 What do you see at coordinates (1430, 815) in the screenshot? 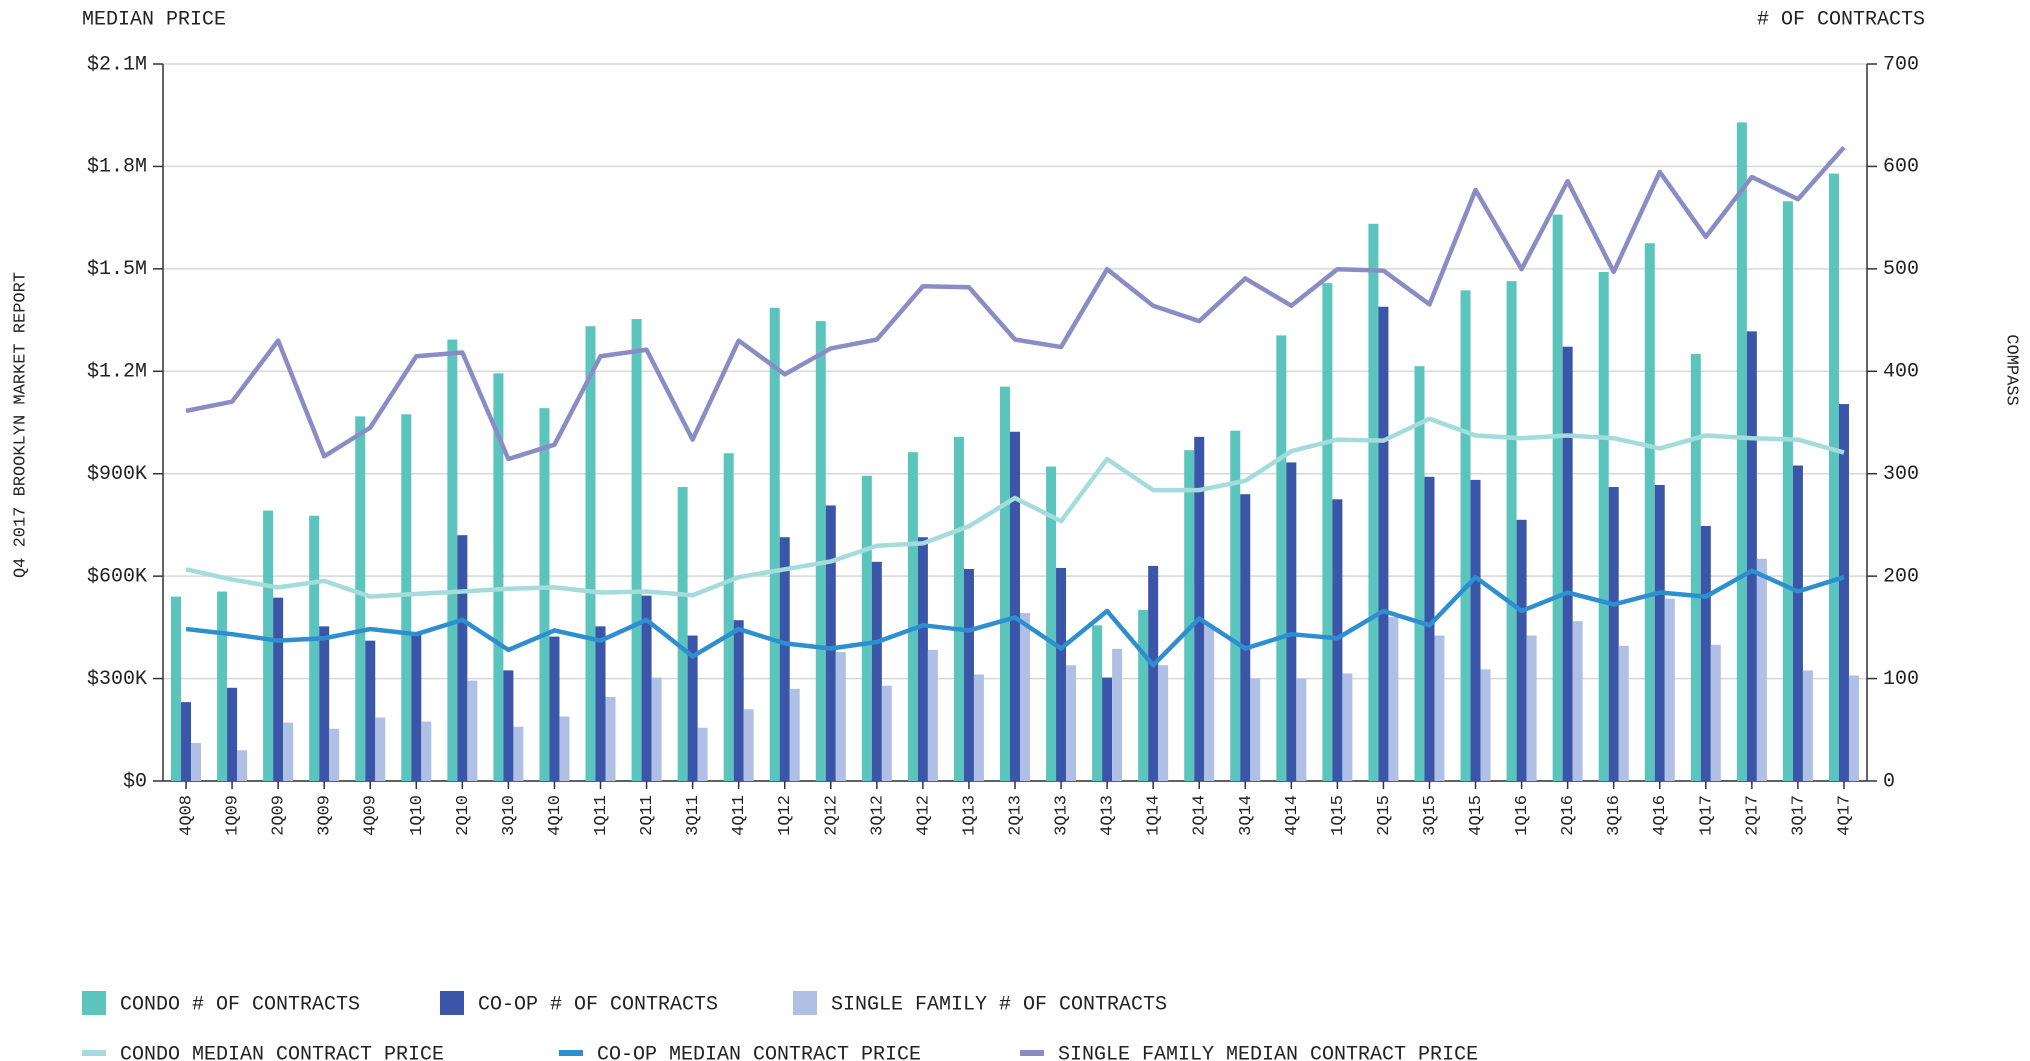
I see `x-tick-label: 3Q15` at bounding box center [1430, 815].